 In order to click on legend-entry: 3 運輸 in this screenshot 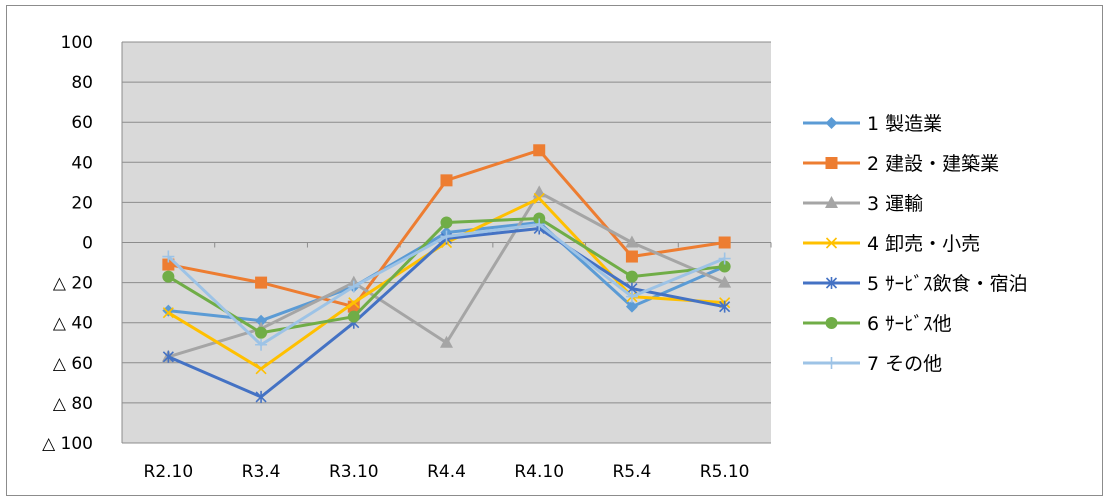, I will do `click(863, 204)`.